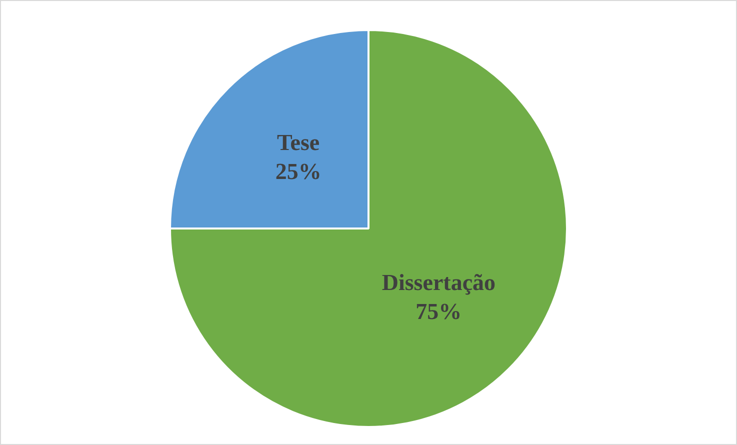 This screenshot has width=737, height=445. I want to click on data-label: 25%, so click(298, 171).